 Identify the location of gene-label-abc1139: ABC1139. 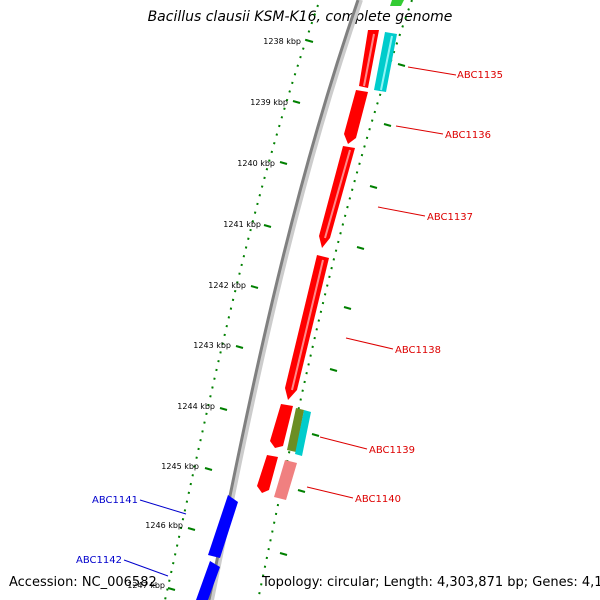
(392, 450).